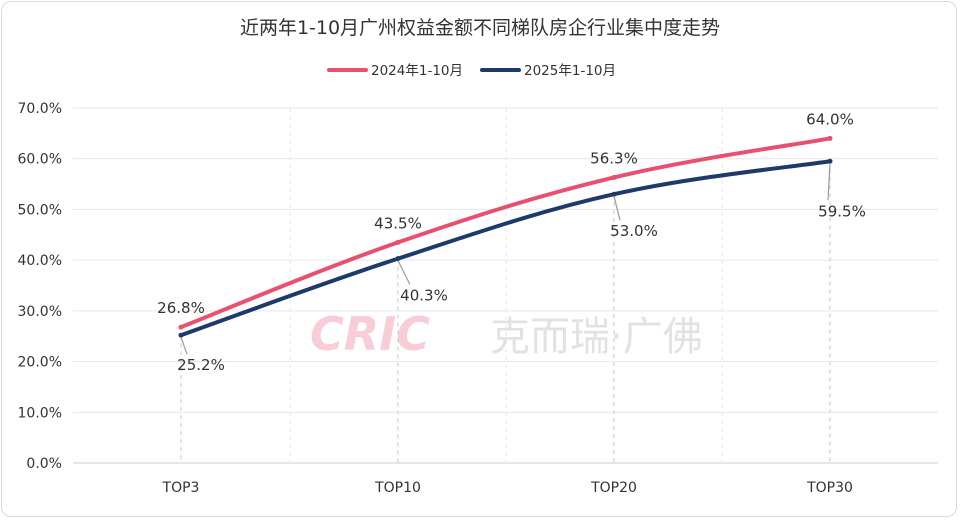 The width and height of the screenshot is (960, 521). What do you see at coordinates (40, 210) in the screenshot?
I see `y-tick-label: 50.0%` at bounding box center [40, 210].